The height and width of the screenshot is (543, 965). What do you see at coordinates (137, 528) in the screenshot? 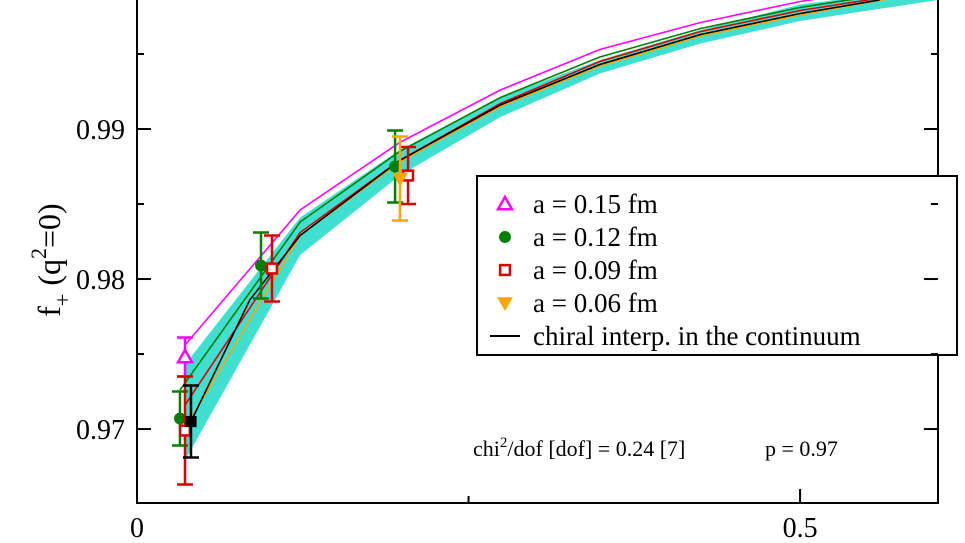
I see `x-tick-label: 0` at bounding box center [137, 528].